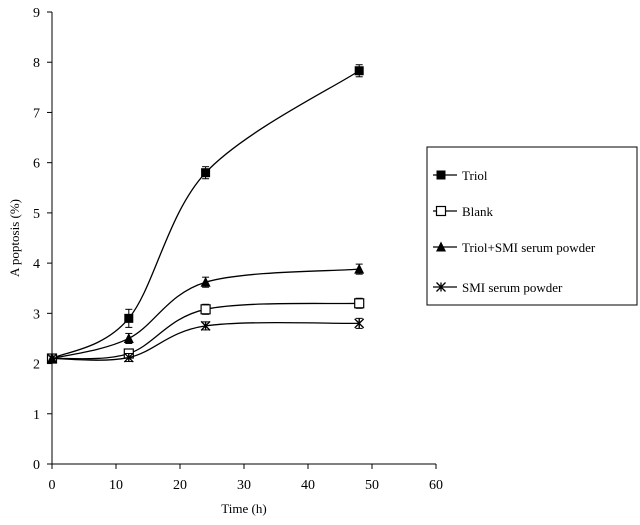 Image resolution: width=640 pixels, height=525 pixels. Describe the element at coordinates (36, 465) in the screenshot. I see `y-tick-label: 0` at that location.